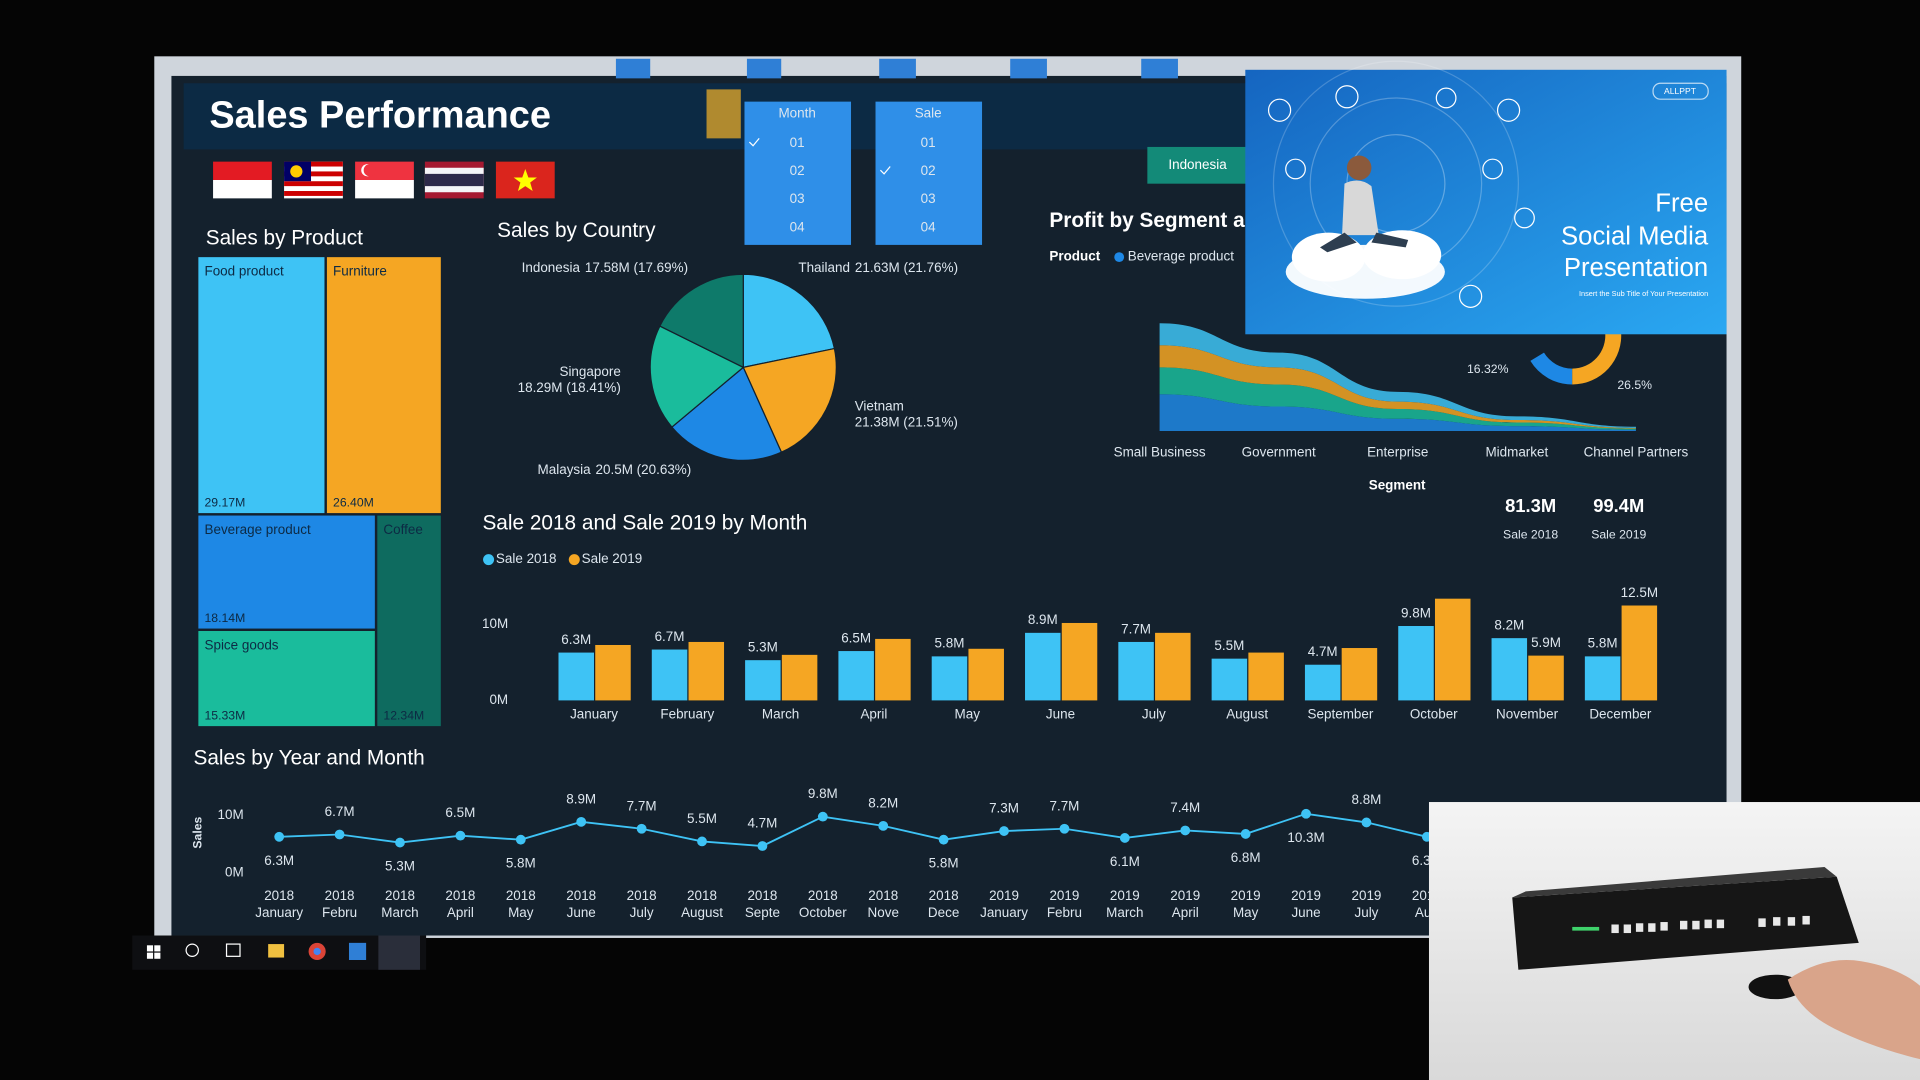  Describe the element at coordinates (276, 951) in the screenshot. I see `explorer-icon` at that location.